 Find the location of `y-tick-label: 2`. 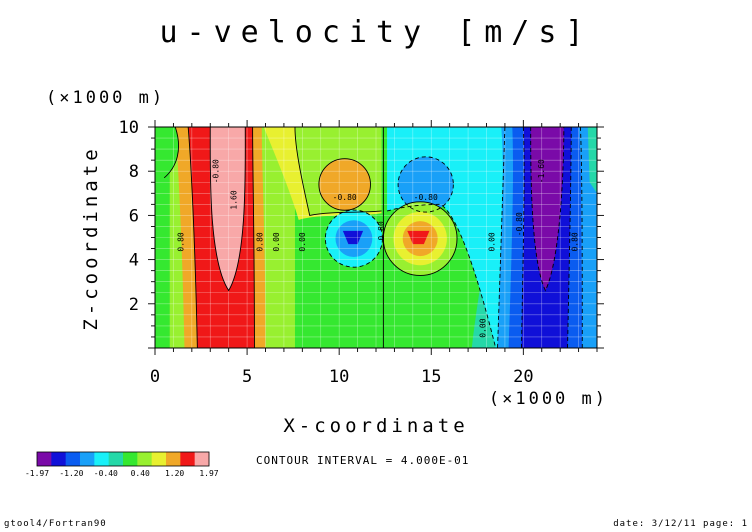

y-tick-label: 2 is located at coordinates (134, 305).